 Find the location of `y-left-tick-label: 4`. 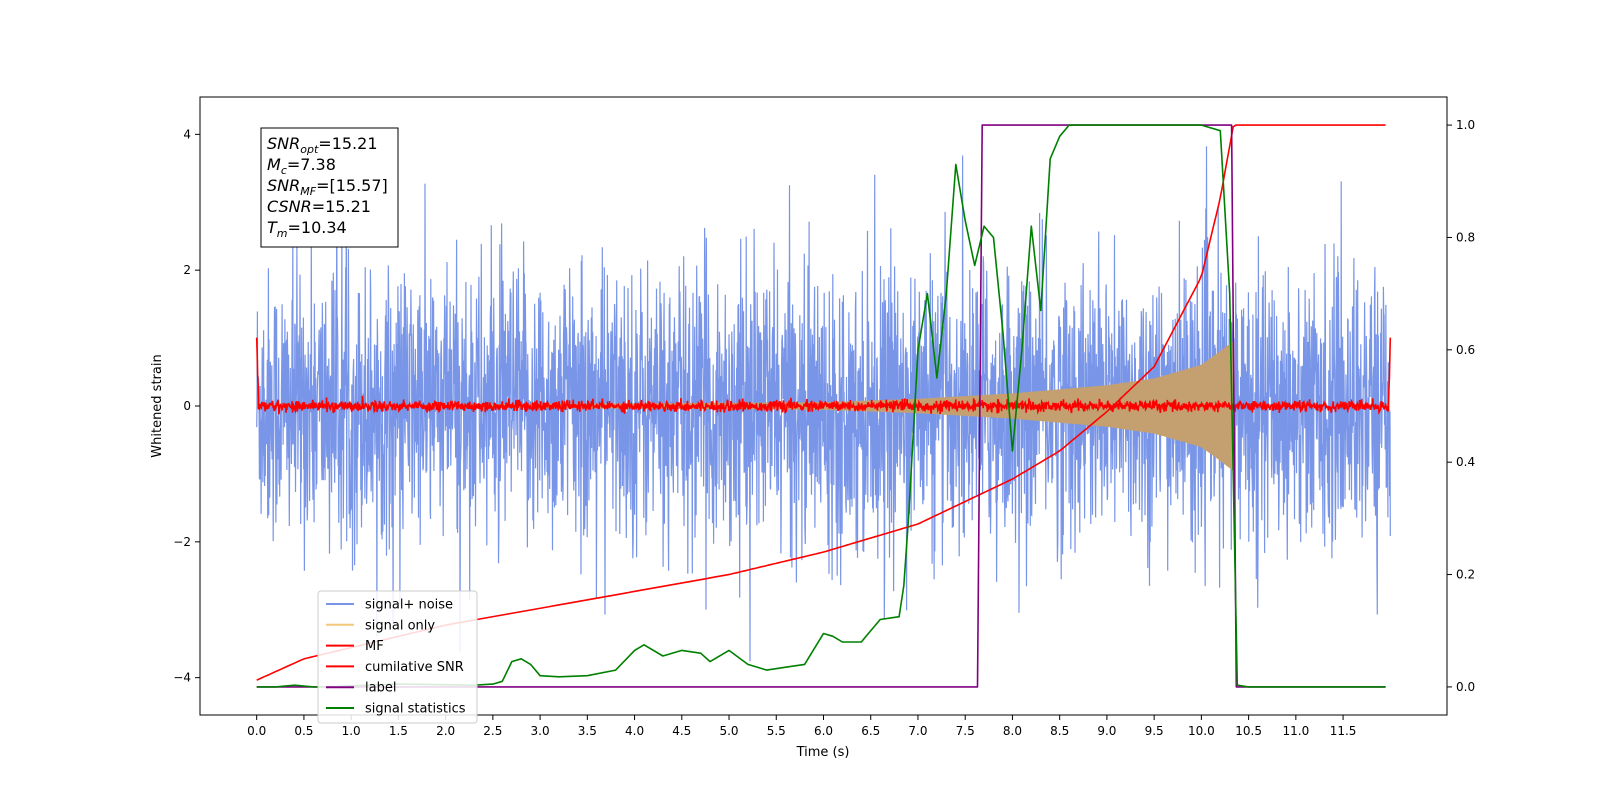

y-left-tick-label: 4 is located at coordinates (187, 134).